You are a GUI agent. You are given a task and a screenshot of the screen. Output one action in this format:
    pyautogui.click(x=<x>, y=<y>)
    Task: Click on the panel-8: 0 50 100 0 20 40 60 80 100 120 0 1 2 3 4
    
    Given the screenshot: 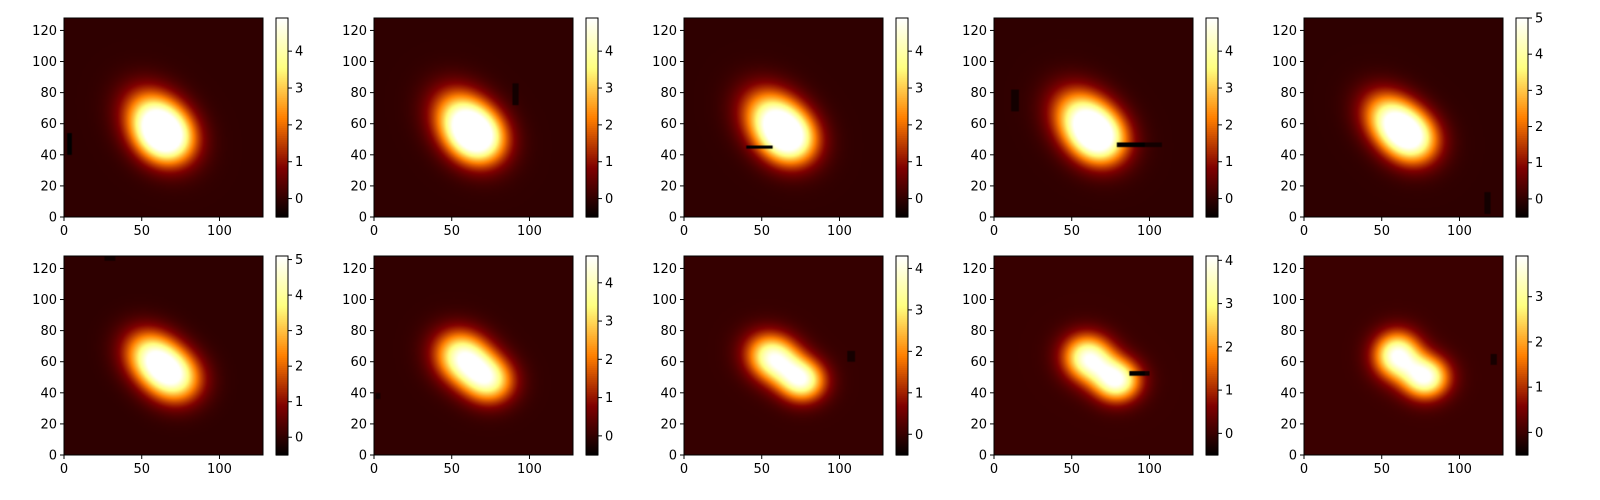 What is the action you would take?
    pyautogui.click(x=787, y=366)
    